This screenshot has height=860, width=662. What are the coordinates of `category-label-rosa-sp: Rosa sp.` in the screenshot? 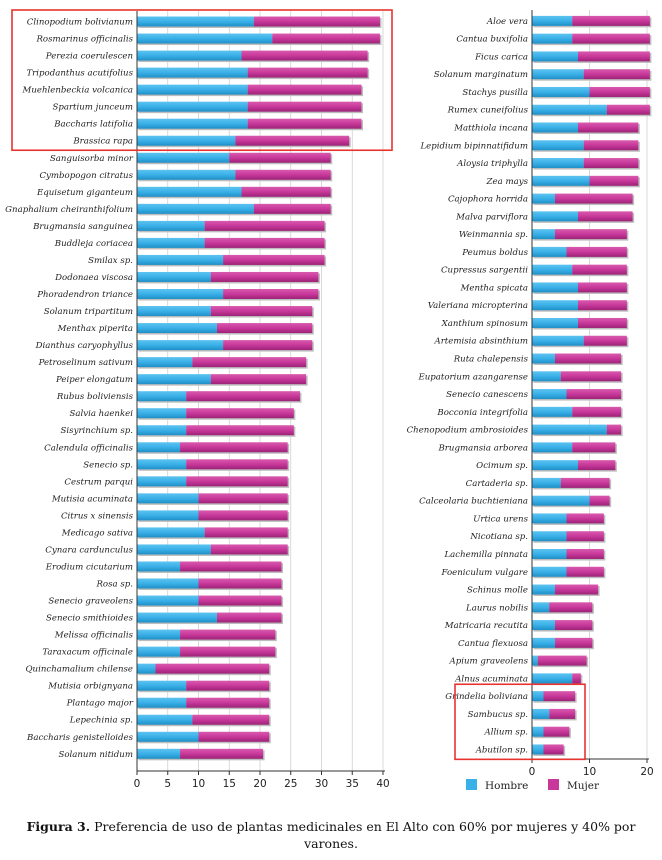 It's located at (114, 585).